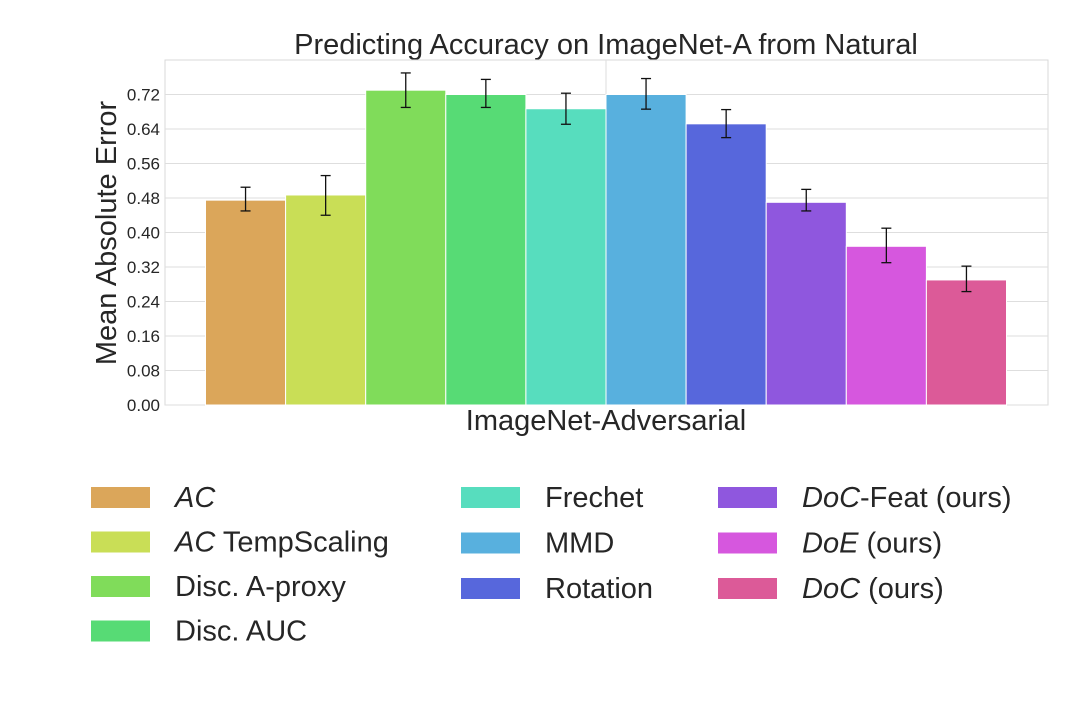 This screenshot has height=720, width=1080. What do you see at coordinates (143, 251) in the screenshot?
I see `y-axis-ticks: 0.00 0.08 0.16 0.24 0.32 0.40 0.48 0.56 0.64 0.72` at bounding box center [143, 251].